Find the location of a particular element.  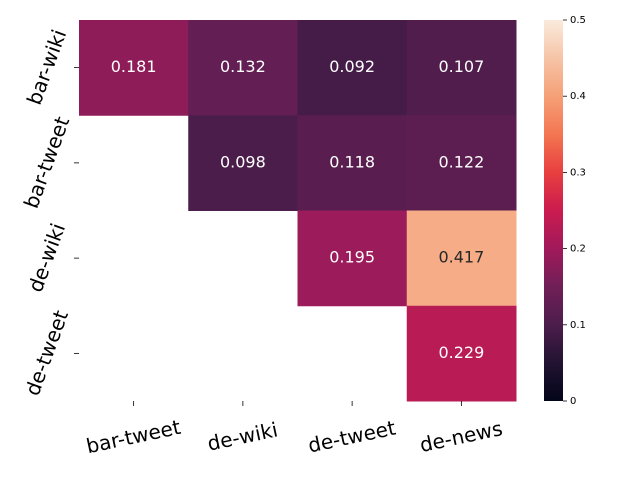

cell-label: 0.098 is located at coordinates (243, 161).